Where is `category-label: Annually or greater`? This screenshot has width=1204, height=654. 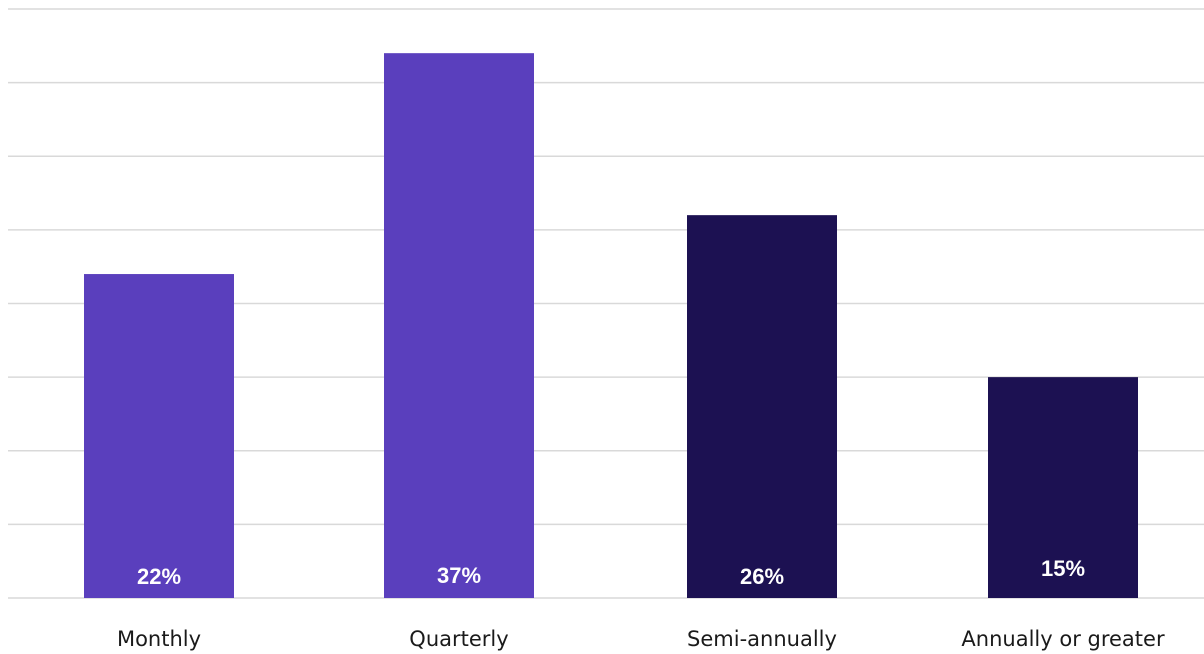
category-label: Annually or greater is located at coordinates (1063, 639).